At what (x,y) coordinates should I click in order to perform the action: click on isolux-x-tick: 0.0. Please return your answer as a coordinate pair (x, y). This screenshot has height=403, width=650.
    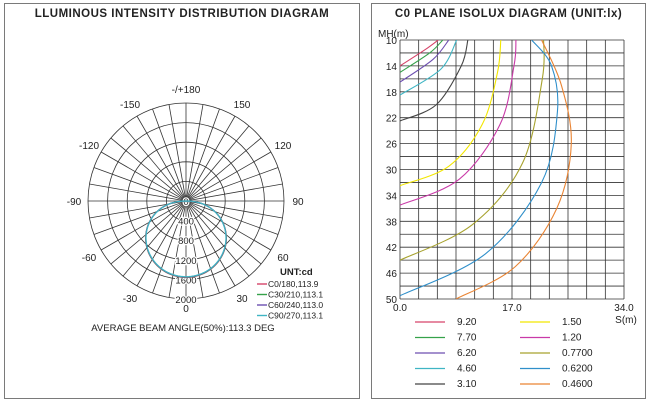
    Looking at the image, I should click on (400, 308).